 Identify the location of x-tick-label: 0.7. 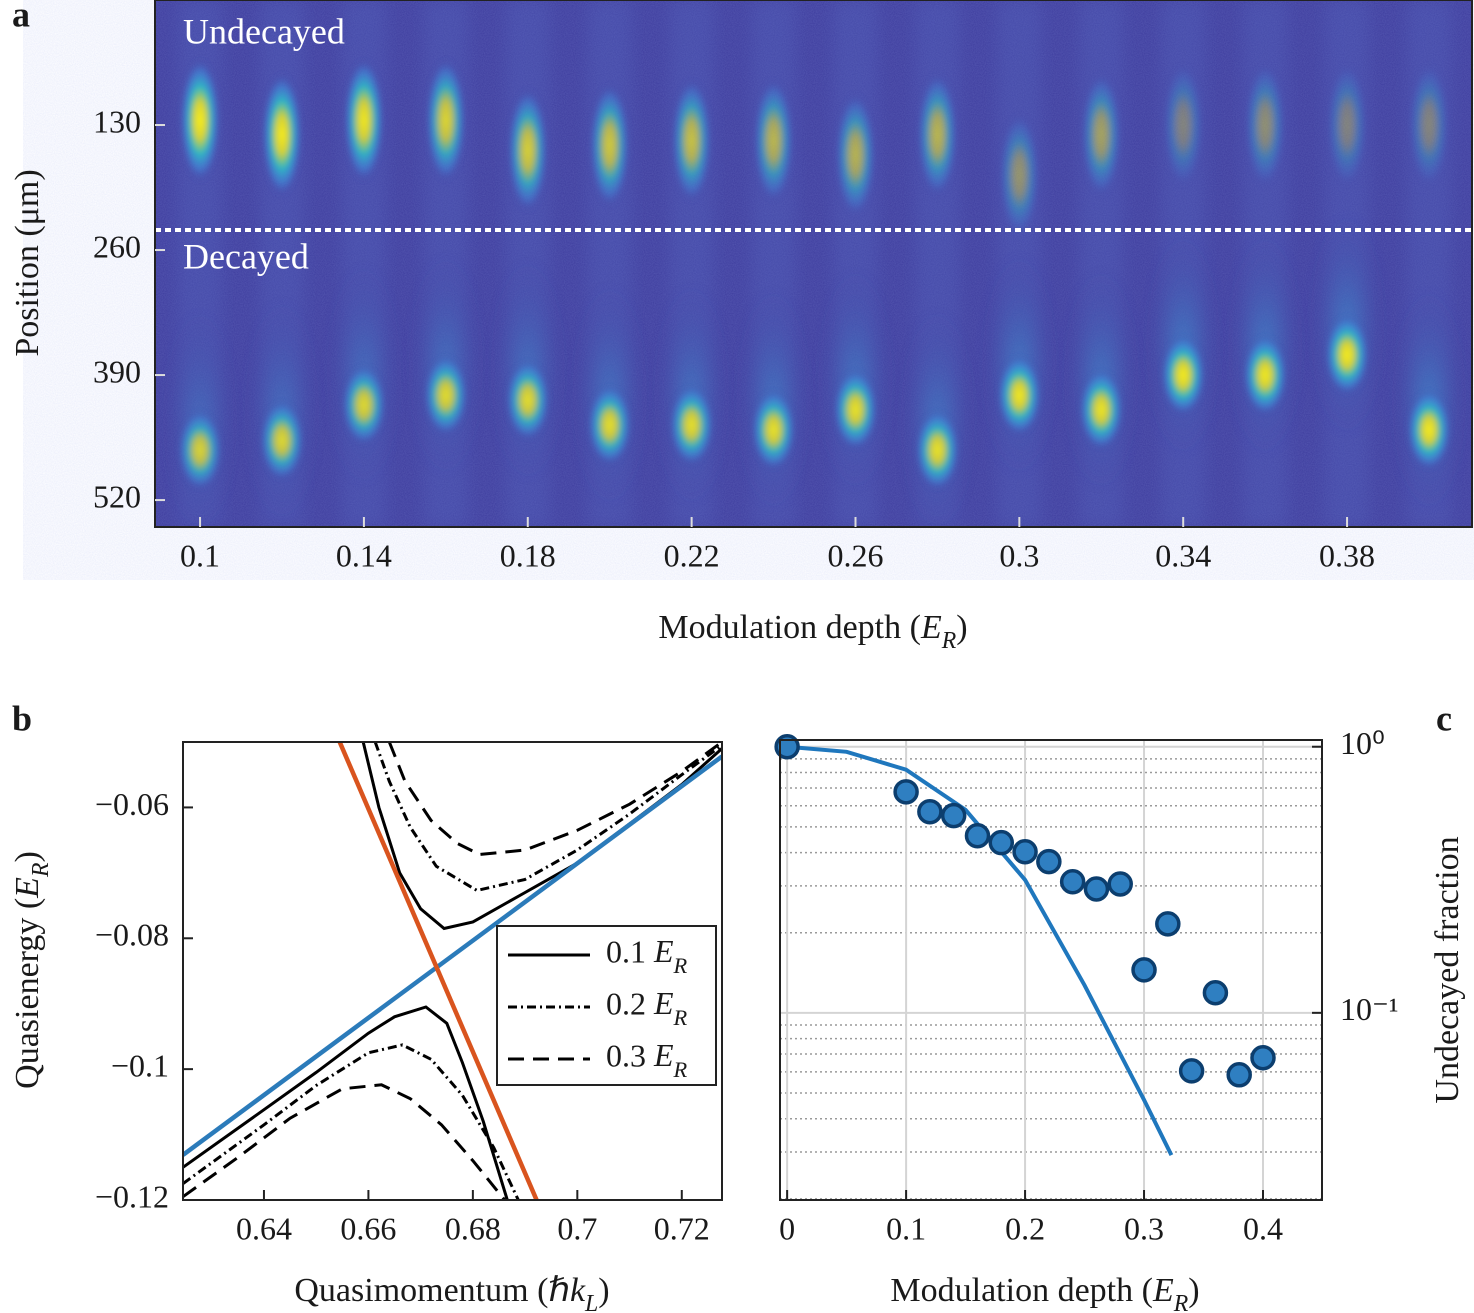
(577, 1228).